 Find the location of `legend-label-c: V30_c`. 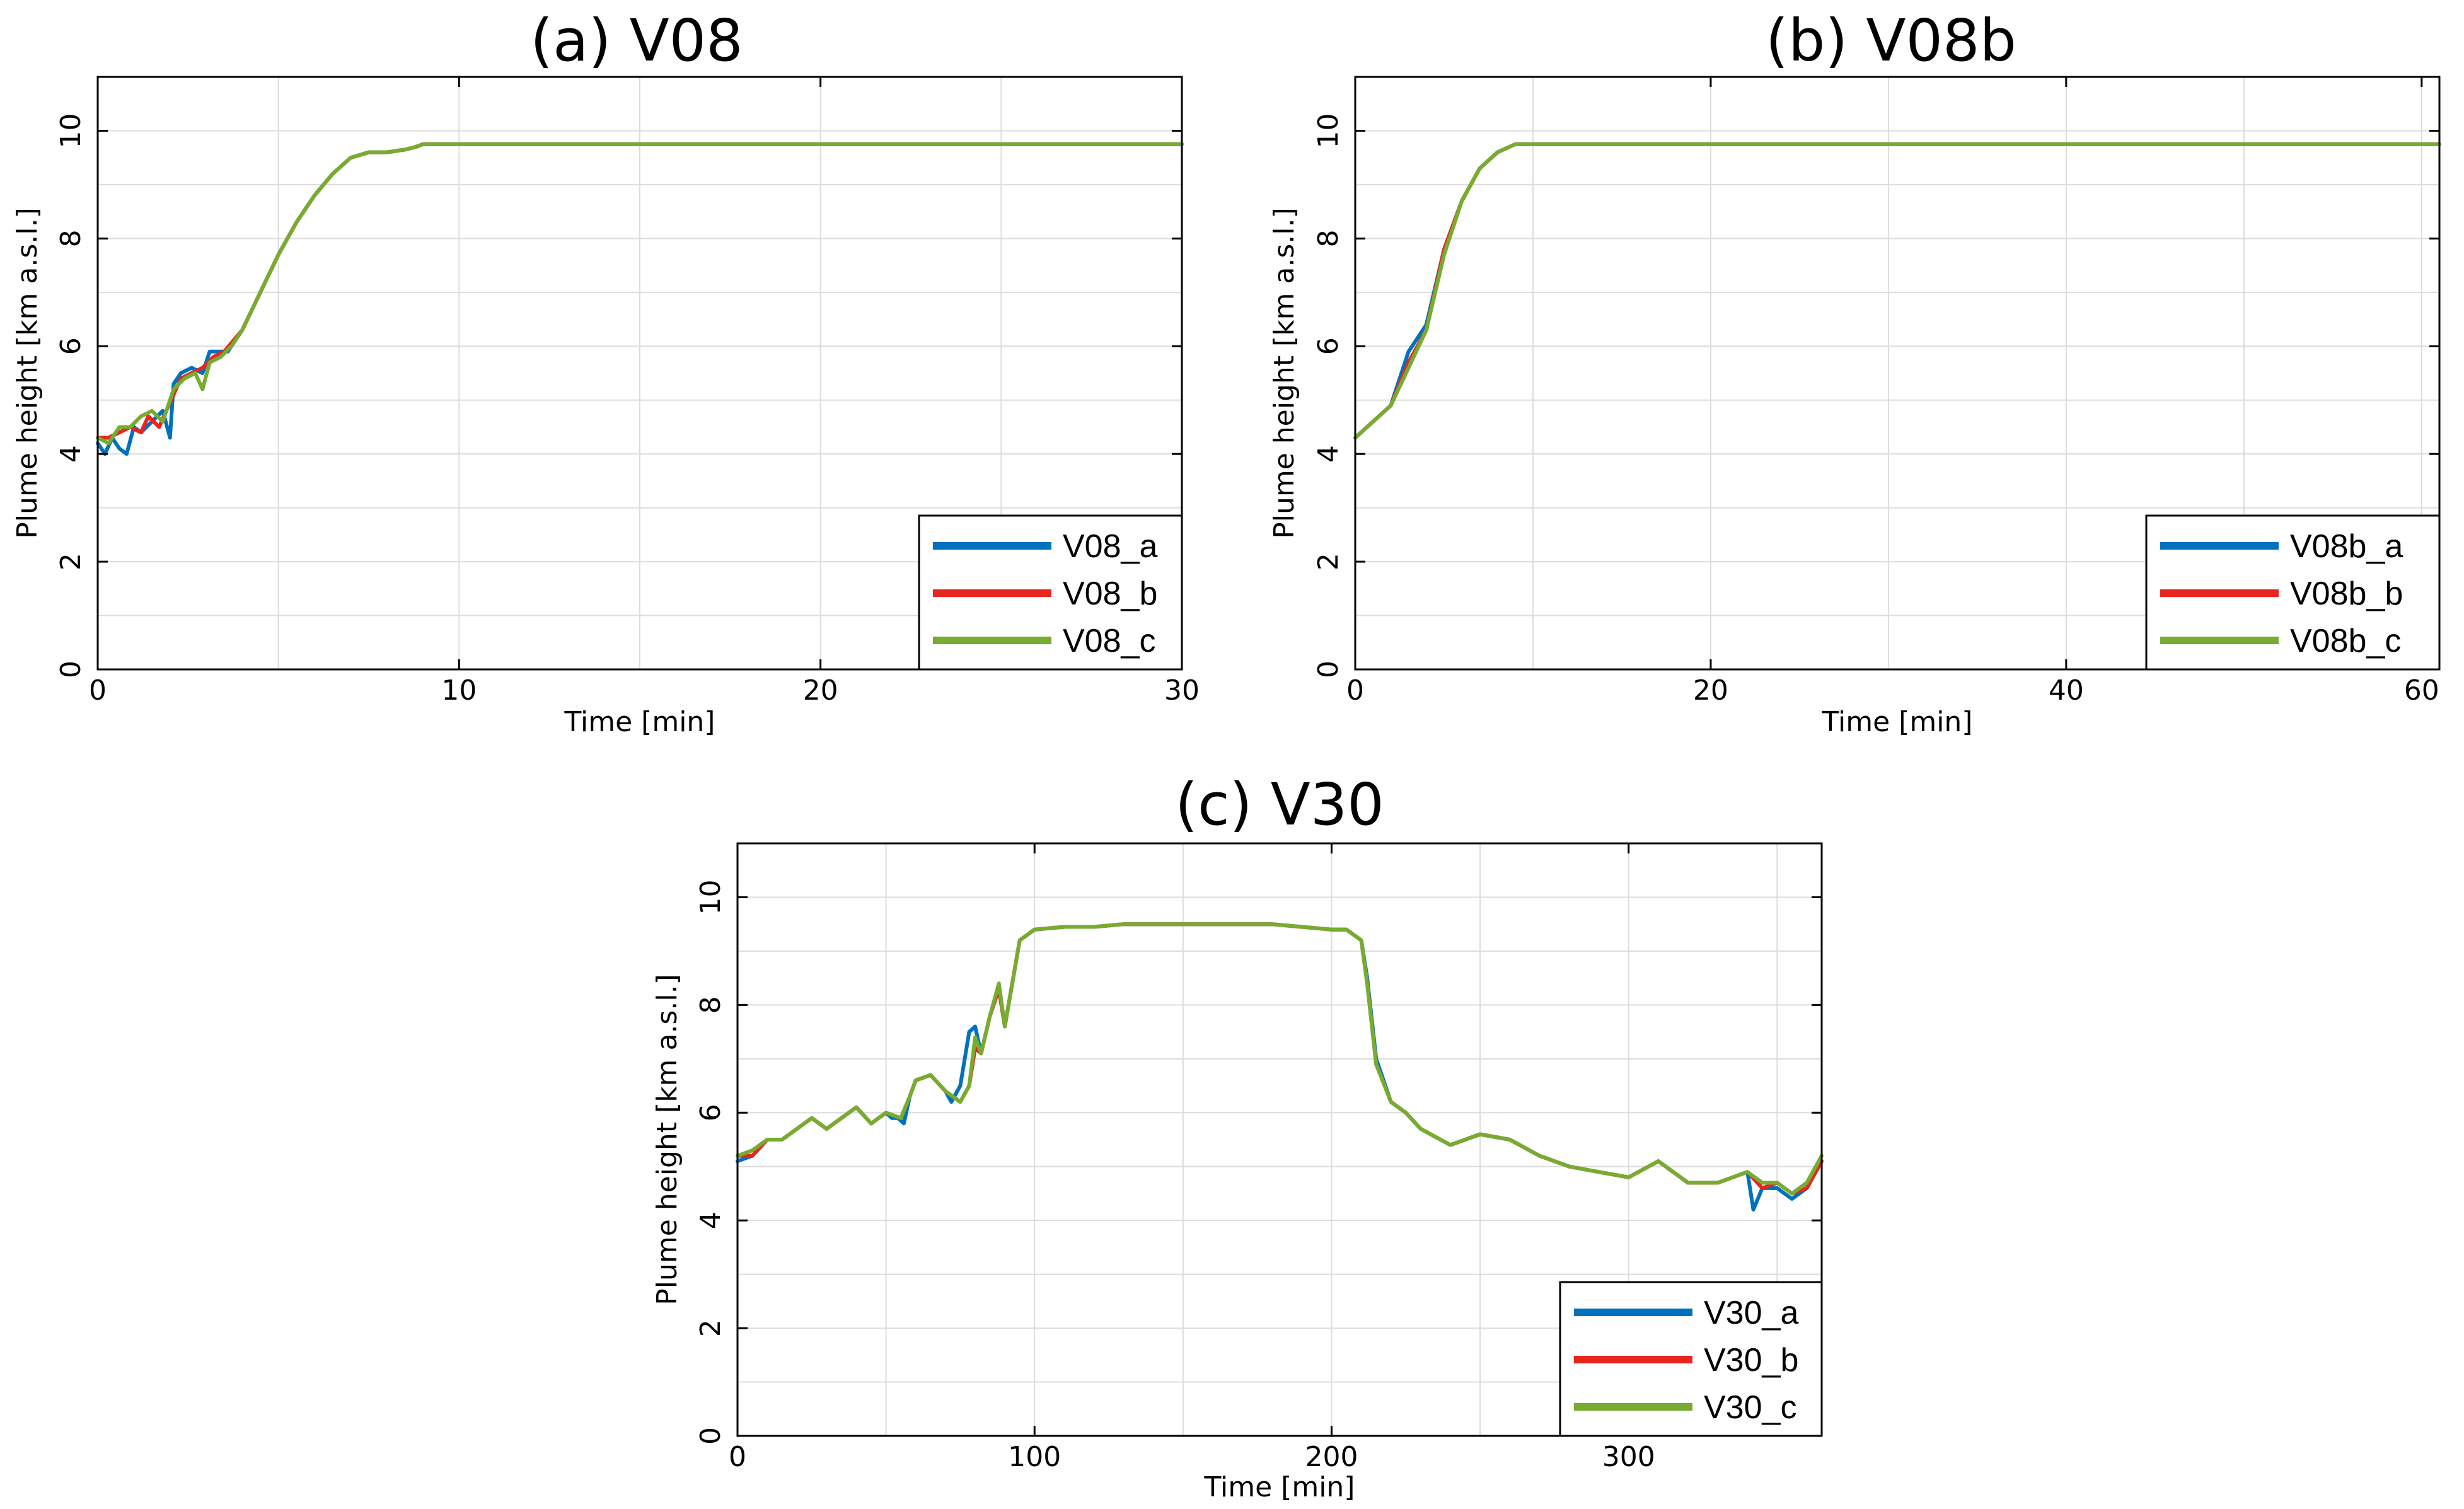

legend-label-c: V30_c is located at coordinates (1750, 1408).